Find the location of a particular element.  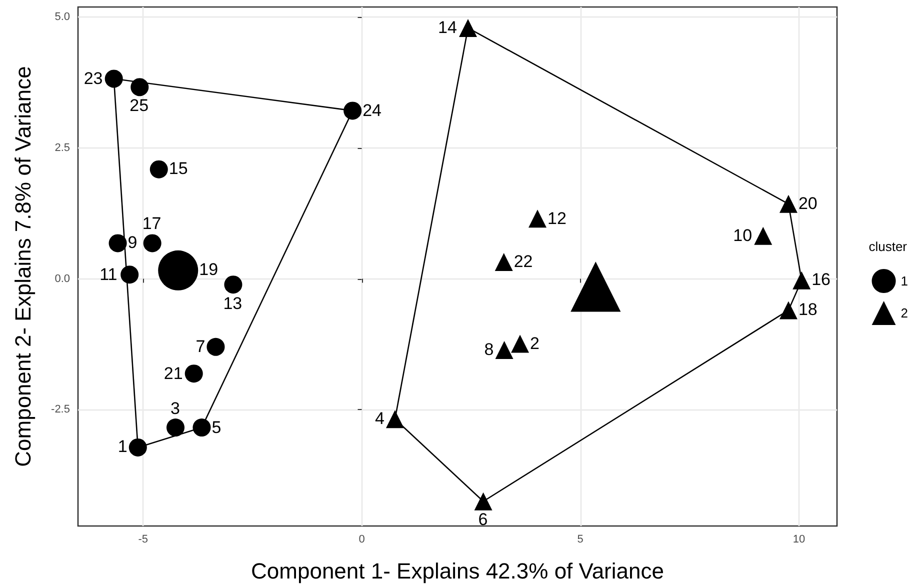

annotation: 2 is located at coordinates (535, 343).